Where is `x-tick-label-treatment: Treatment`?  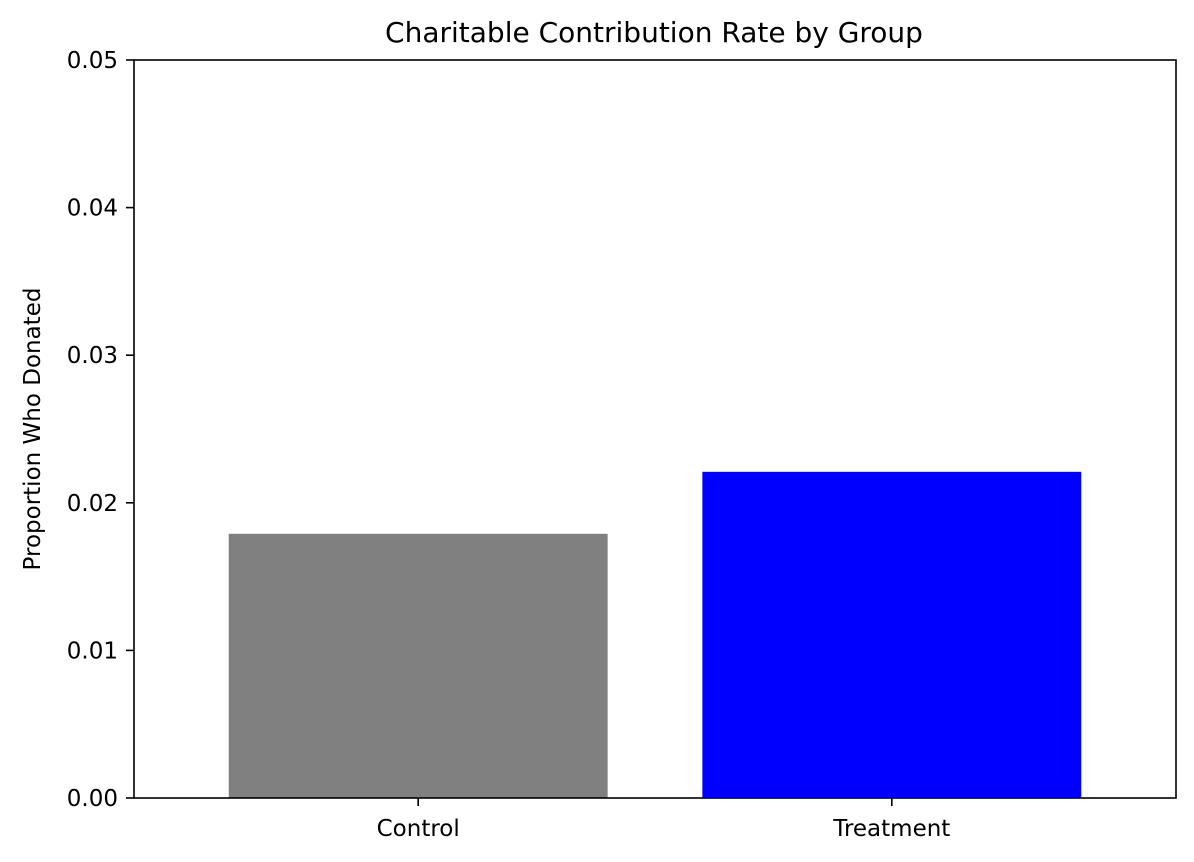 x-tick-label-treatment: Treatment is located at coordinates (891, 829).